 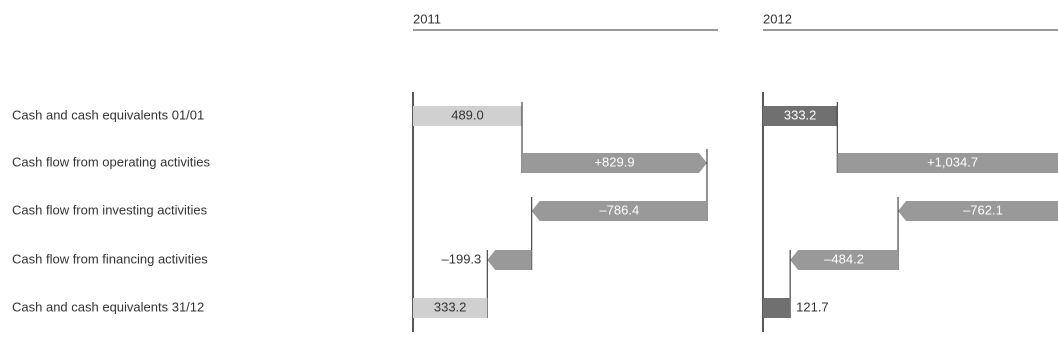 What do you see at coordinates (983, 209) in the screenshot?
I see `value-label: –762.1` at bounding box center [983, 209].